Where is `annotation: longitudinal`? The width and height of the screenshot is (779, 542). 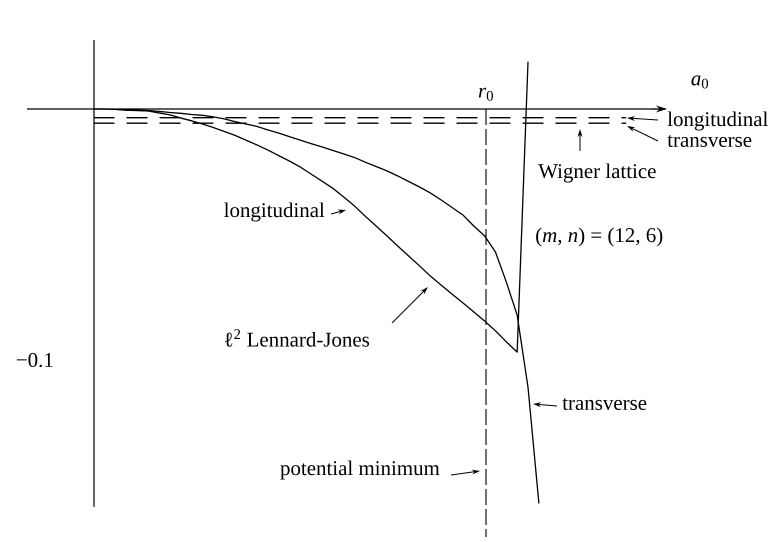
annotation: longitudinal is located at coordinates (274, 212).